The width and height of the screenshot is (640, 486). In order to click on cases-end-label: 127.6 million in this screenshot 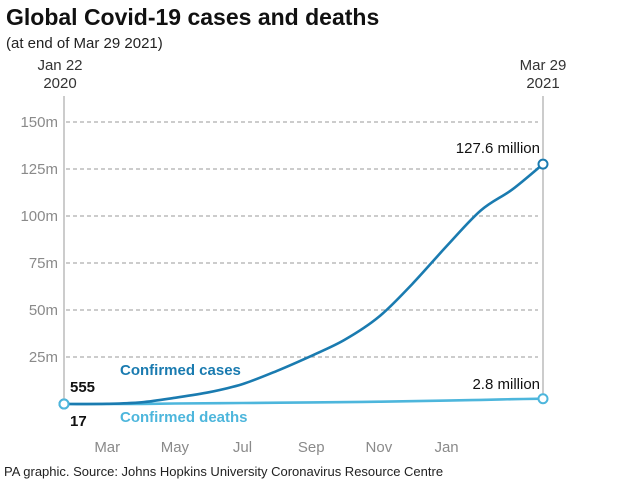, I will do `click(498, 148)`.